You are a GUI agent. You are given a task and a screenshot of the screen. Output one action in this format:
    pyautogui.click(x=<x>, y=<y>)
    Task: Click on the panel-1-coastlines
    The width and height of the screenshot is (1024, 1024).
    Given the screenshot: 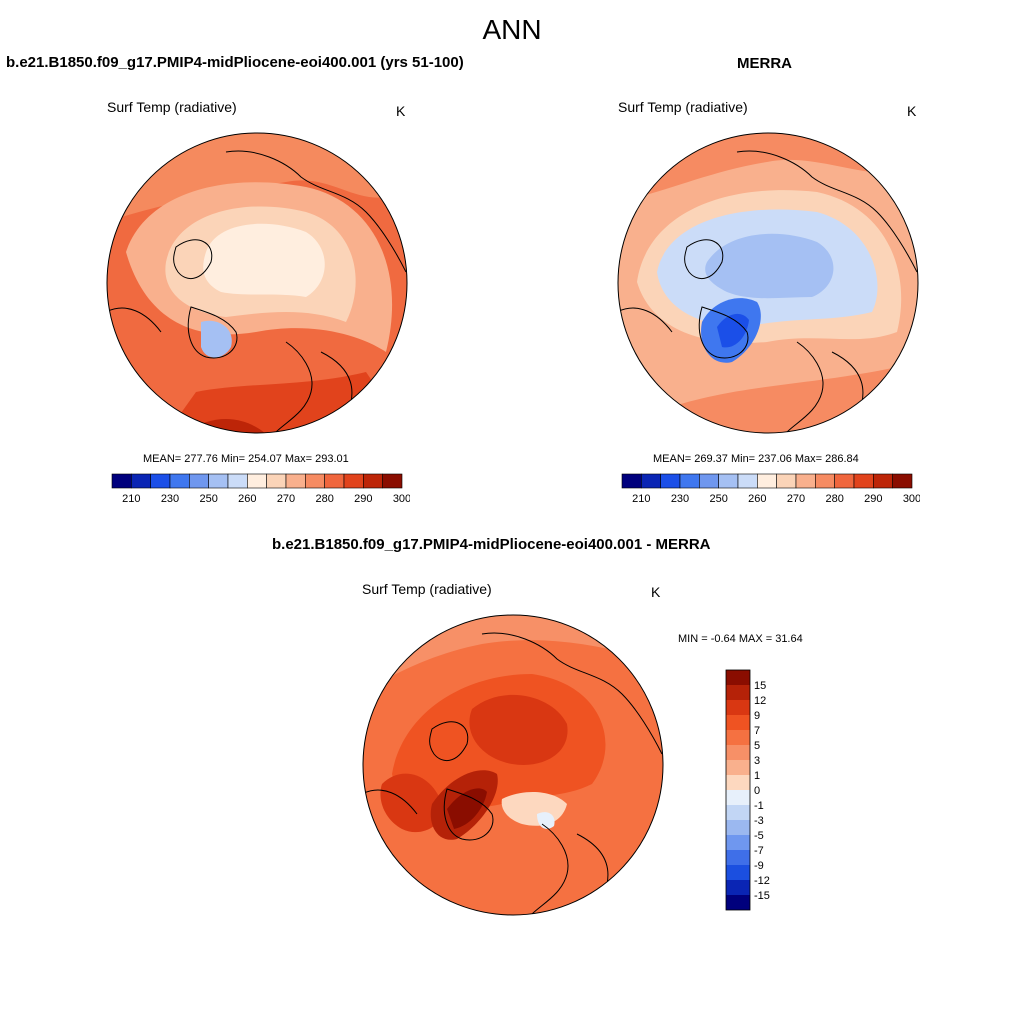 What is the action you would take?
    pyautogui.click(x=257, y=291)
    